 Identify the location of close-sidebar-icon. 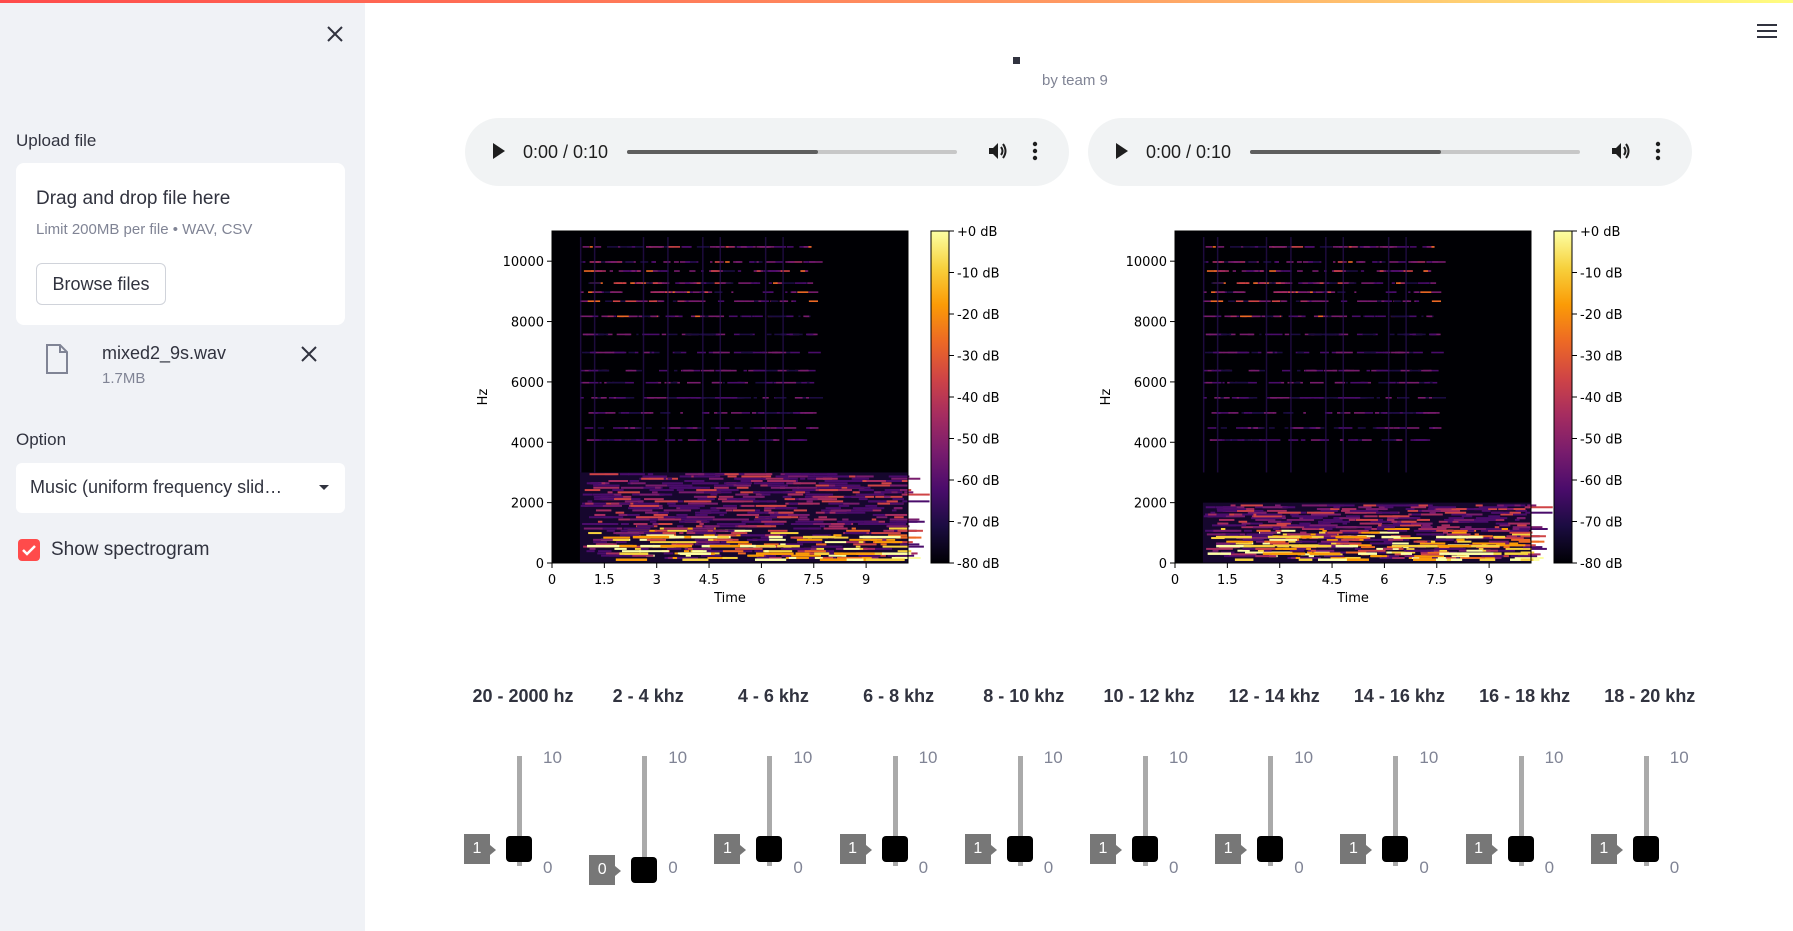
(335, 34).